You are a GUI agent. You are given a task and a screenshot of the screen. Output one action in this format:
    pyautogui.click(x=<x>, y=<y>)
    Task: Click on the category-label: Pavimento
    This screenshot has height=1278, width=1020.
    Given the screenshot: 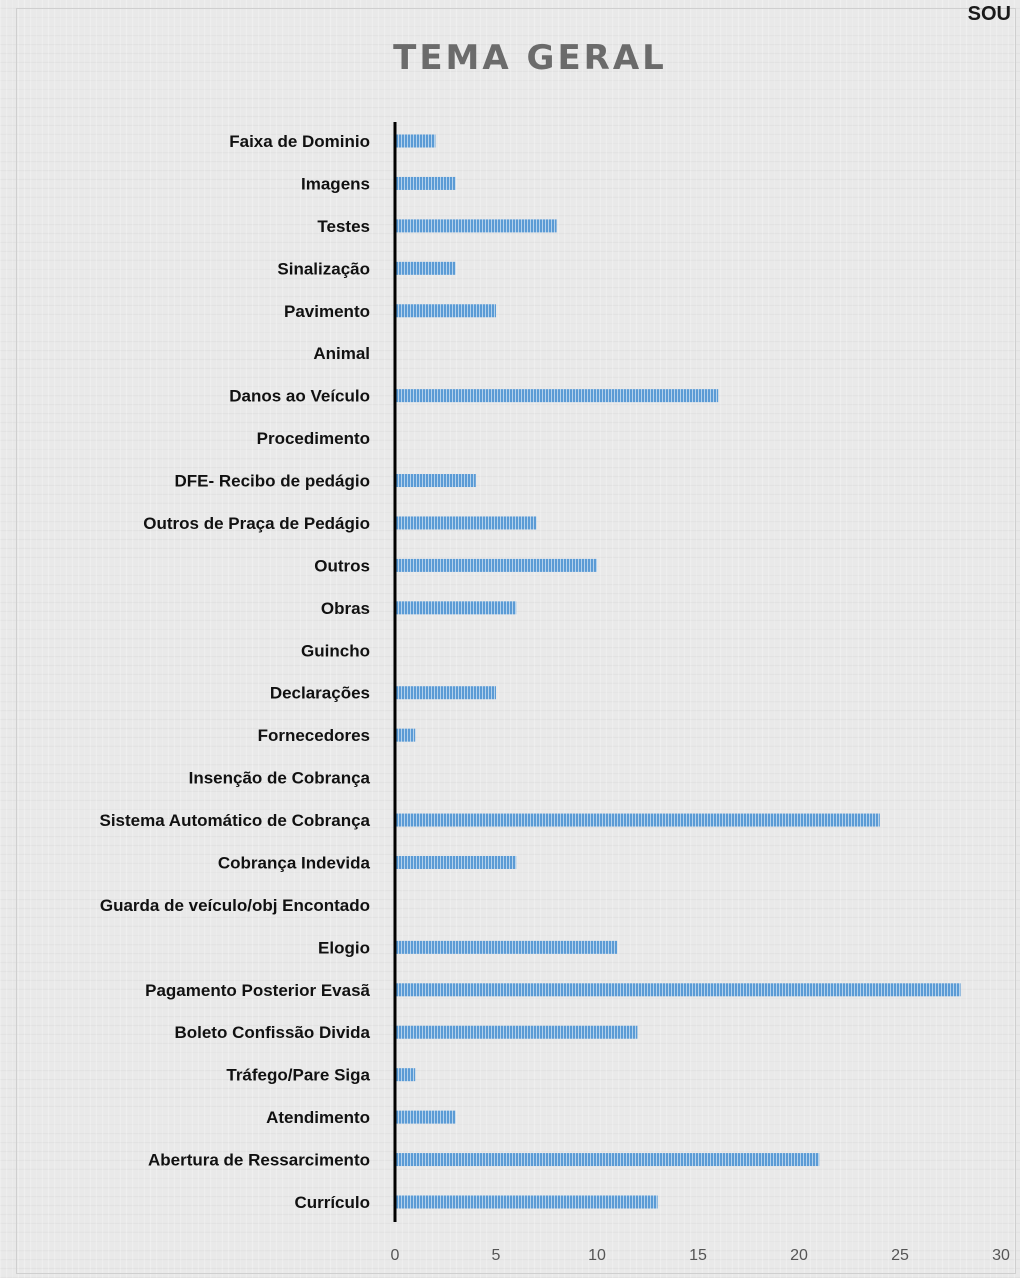 What is the action you would take?
    pyautogui.click(x=327, y=311)
    